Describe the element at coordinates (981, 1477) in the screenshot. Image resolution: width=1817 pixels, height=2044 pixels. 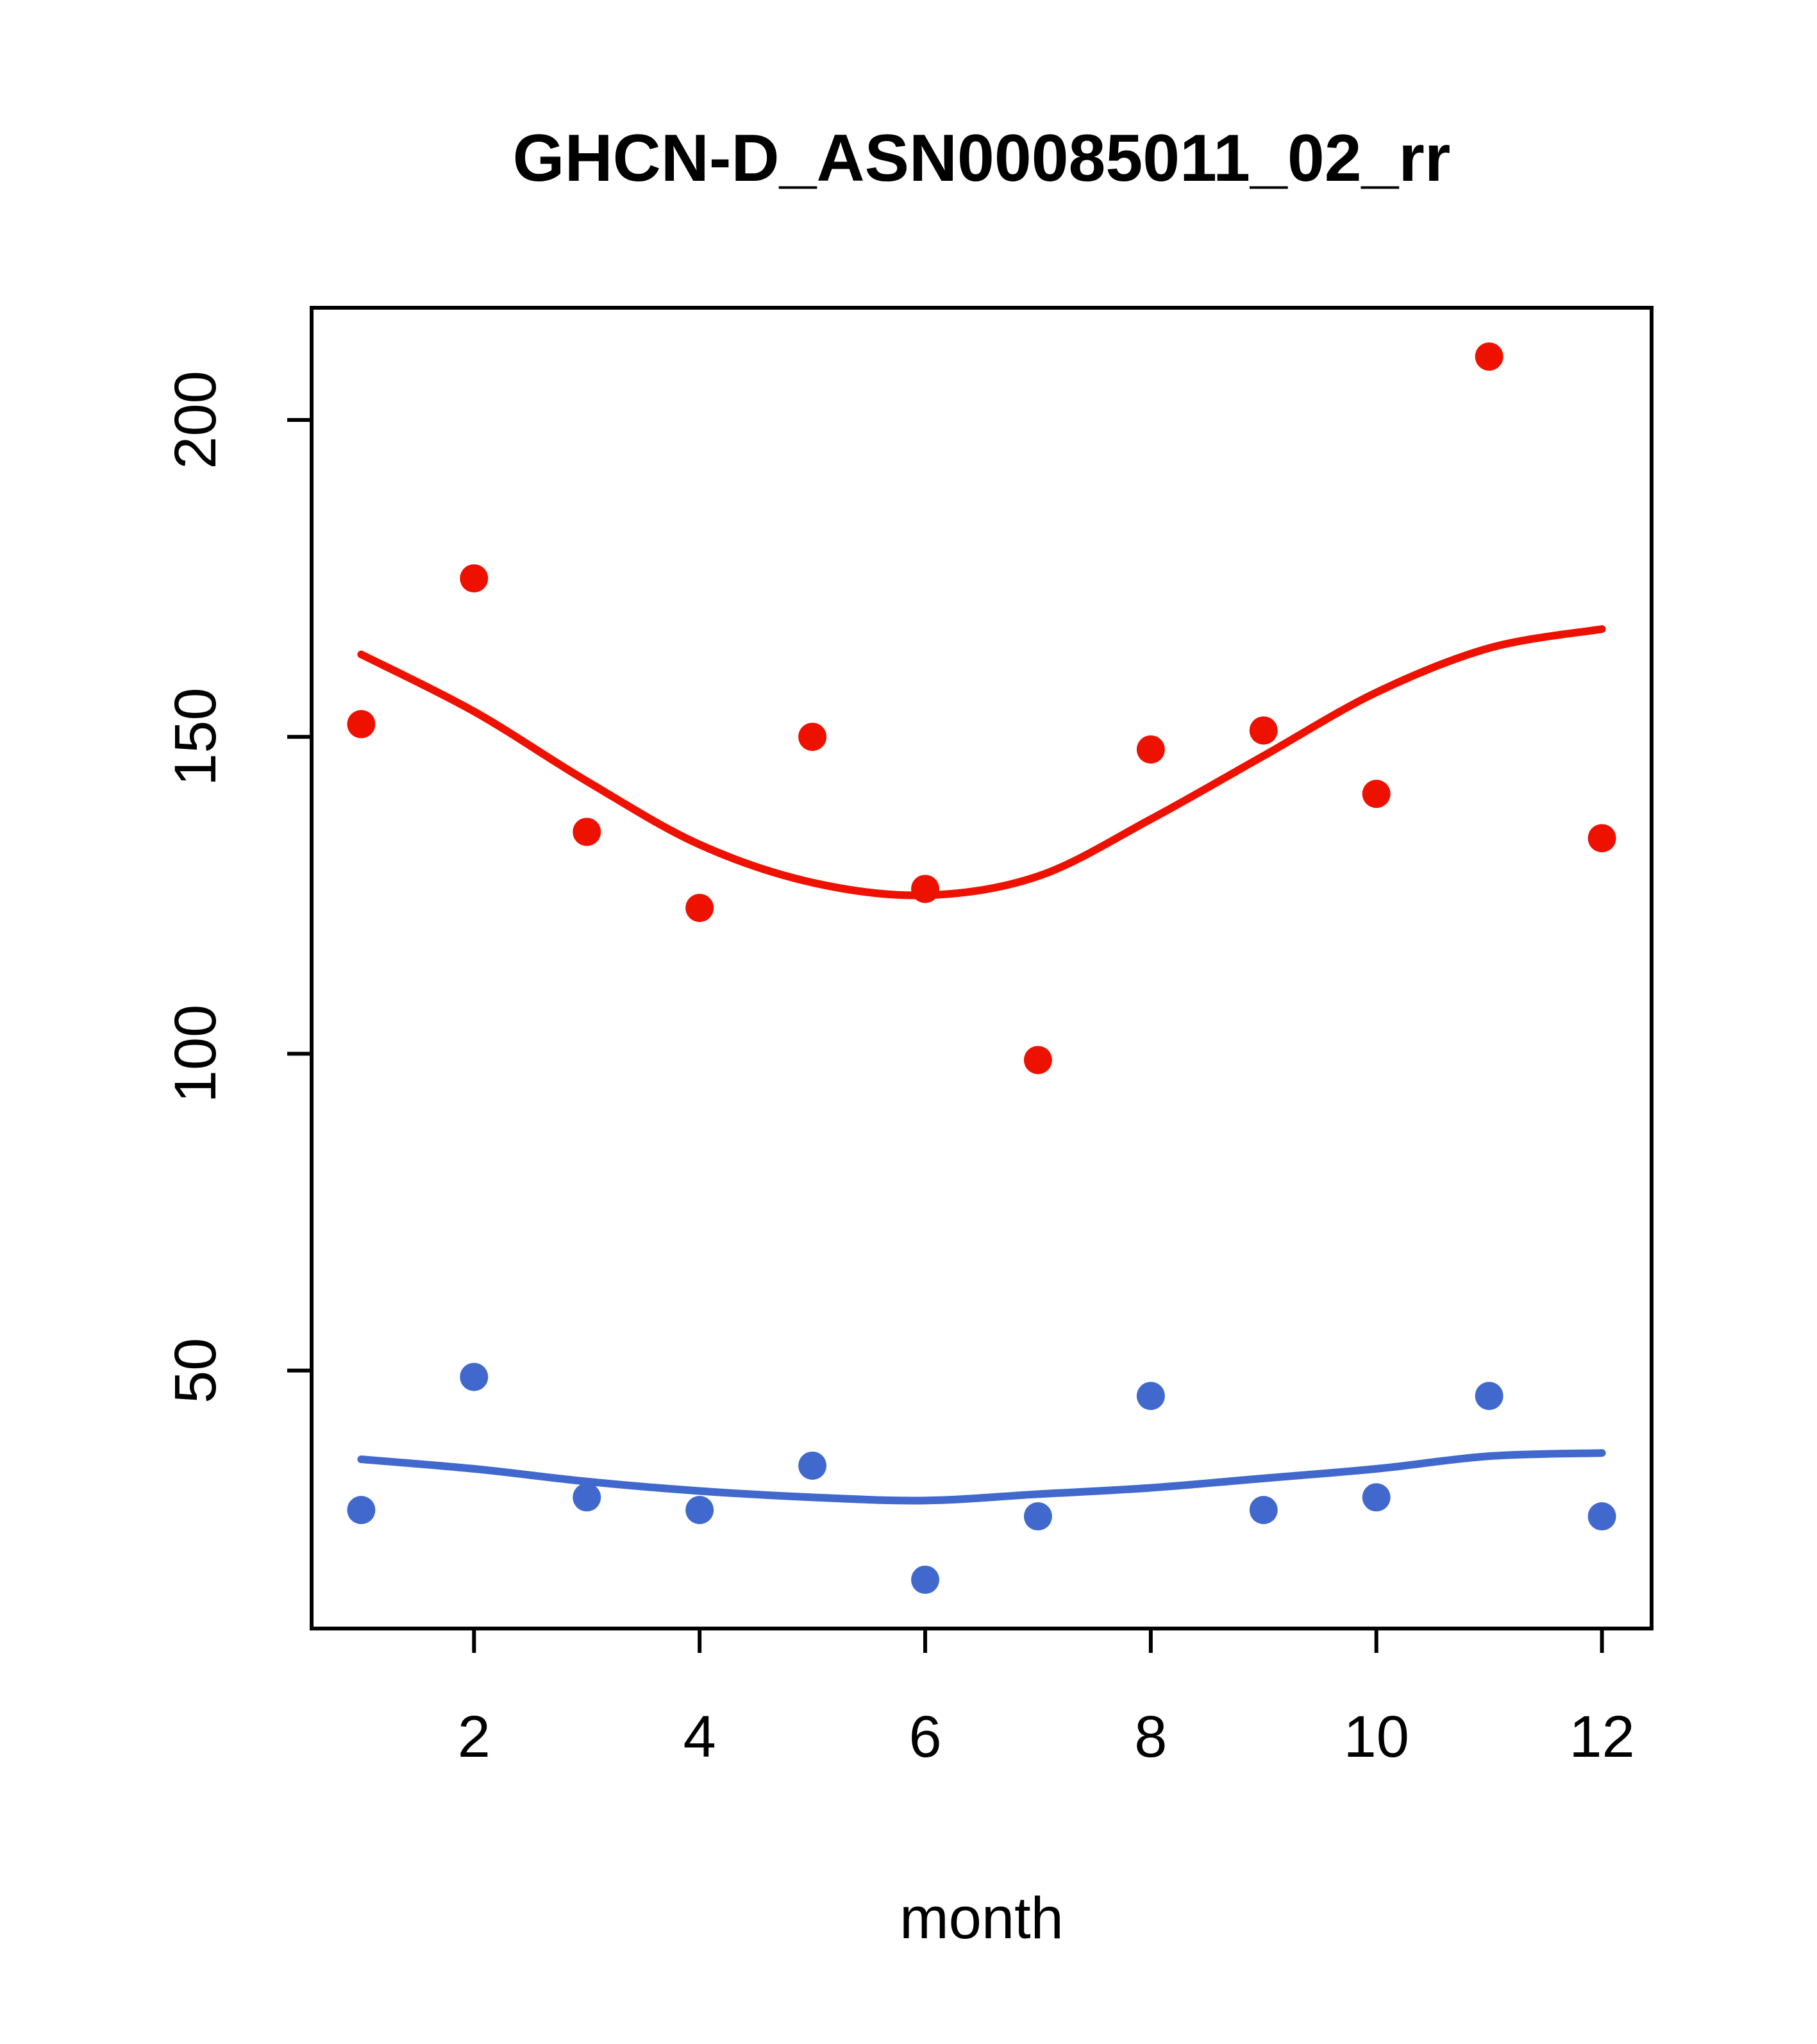
I see `blue-smooth-line` at that location.